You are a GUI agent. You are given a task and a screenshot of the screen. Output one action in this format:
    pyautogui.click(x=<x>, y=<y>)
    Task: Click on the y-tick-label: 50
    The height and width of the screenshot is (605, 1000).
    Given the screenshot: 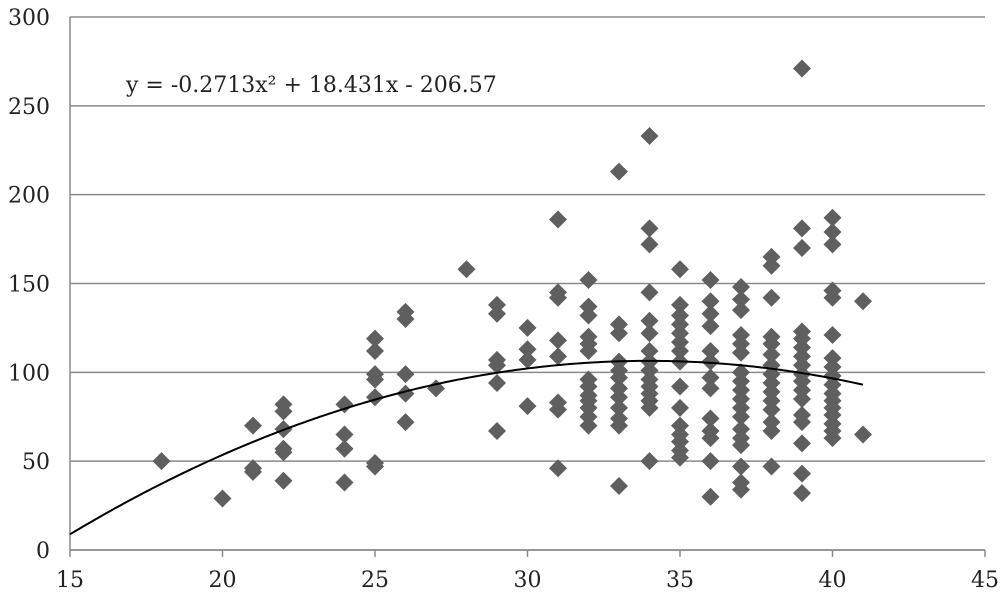 What is the action you would take?
    pyautogui.click(x=36, y=462)
    